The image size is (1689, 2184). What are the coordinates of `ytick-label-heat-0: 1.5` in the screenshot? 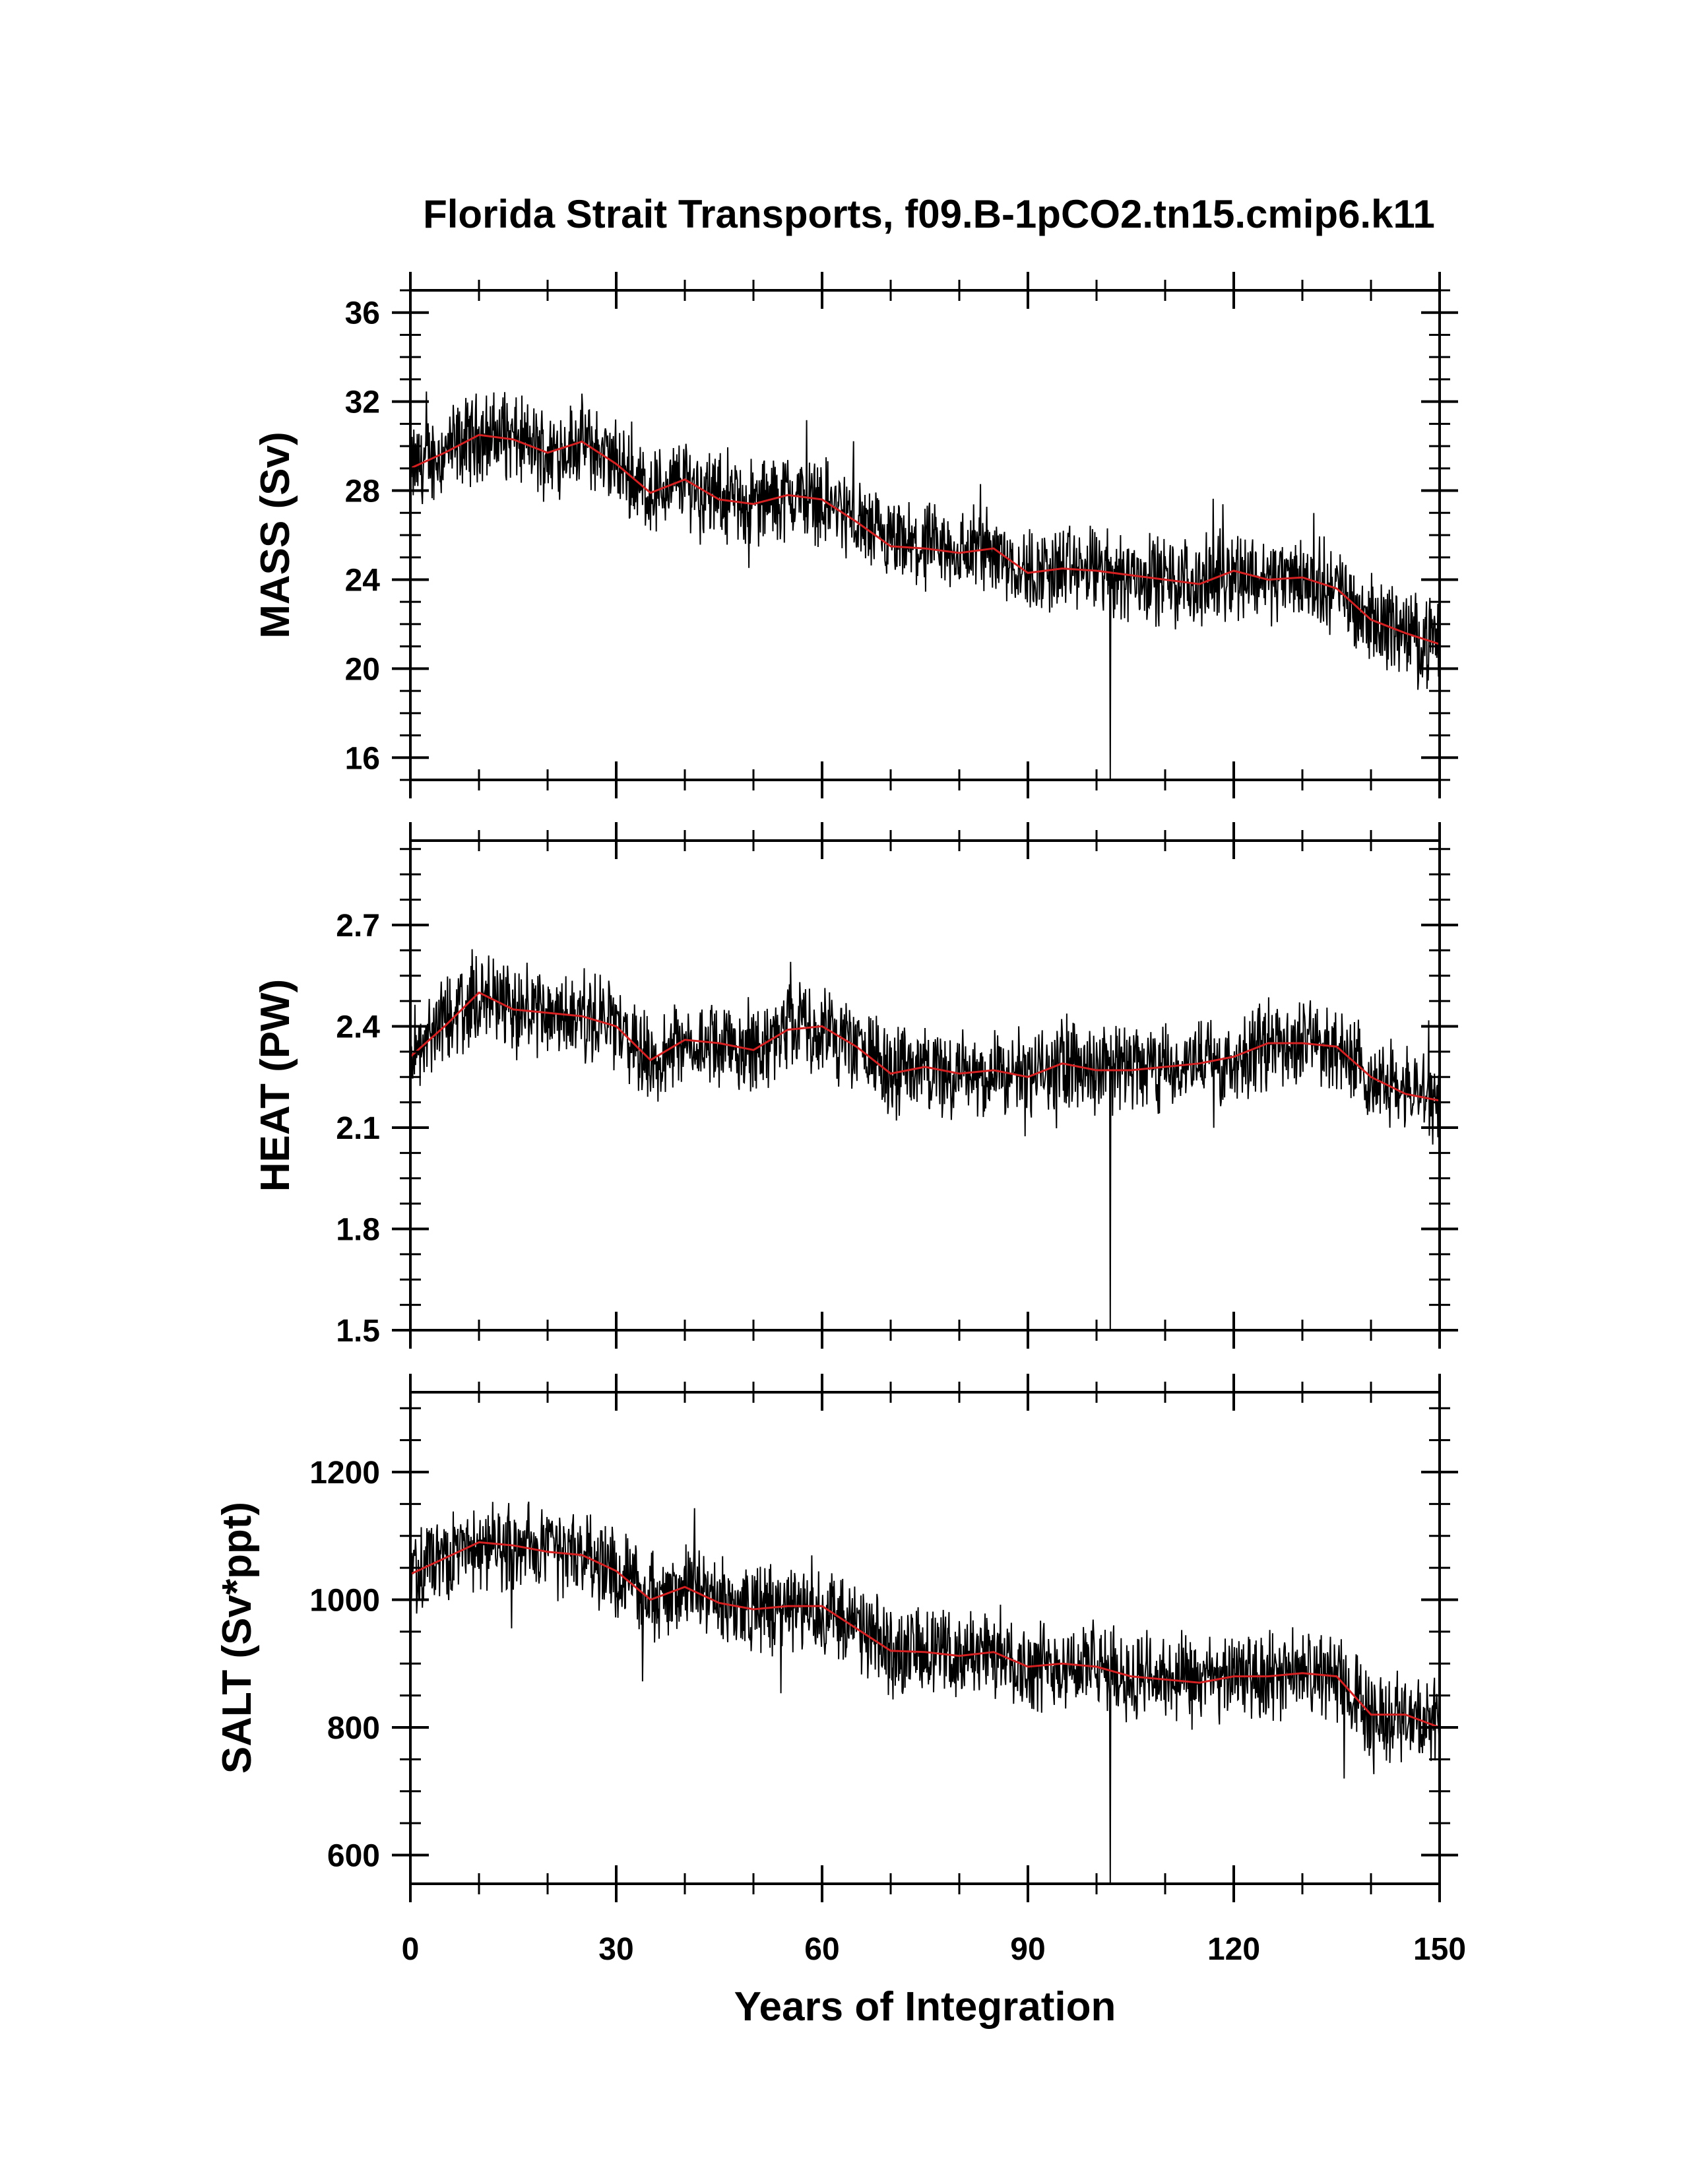 It's located at (358, 1331).